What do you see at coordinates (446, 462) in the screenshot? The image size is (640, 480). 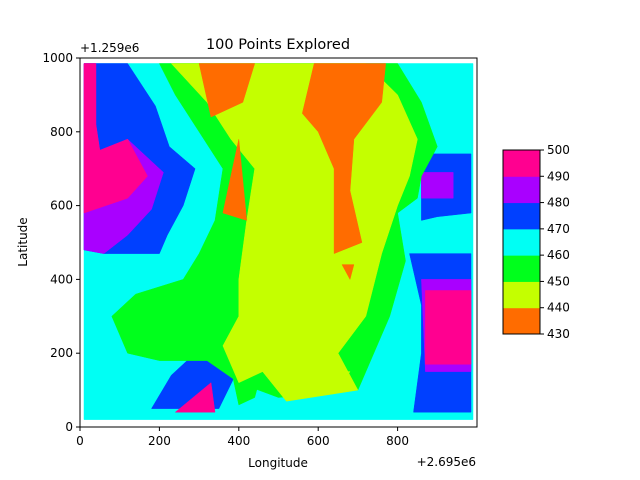 I see `x-offset-label: +2.695e6` at bounding box center [446, 462].